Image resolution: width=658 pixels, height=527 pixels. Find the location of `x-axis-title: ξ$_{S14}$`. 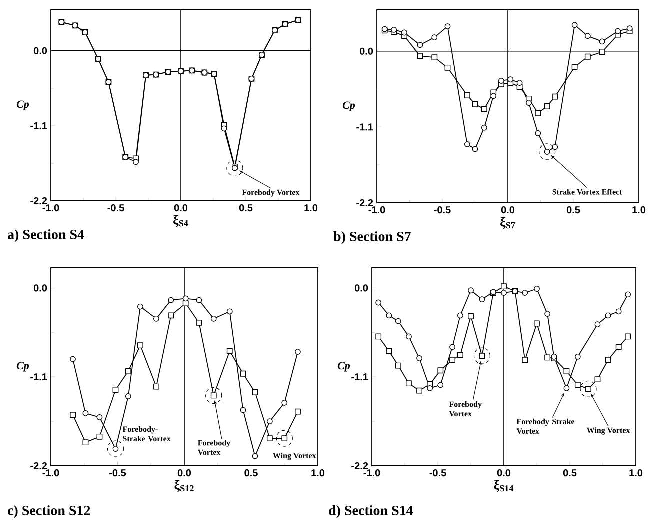

x-axis-title: ξ$_{S14}$ is located at coordinates (504, 486).